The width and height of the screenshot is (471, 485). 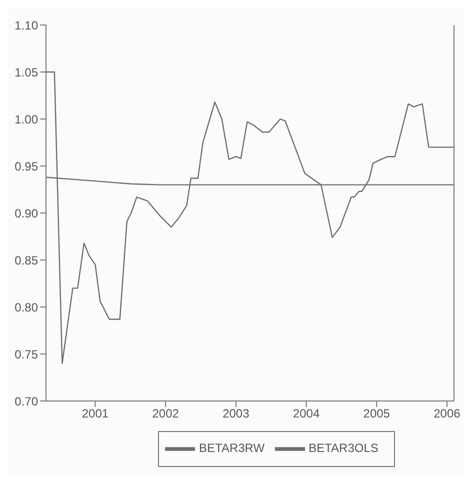 What do you see at coordinates (447, 413) in the screenshot?
I see `x-tick-label: 2006` at bounding box center [447, 413].